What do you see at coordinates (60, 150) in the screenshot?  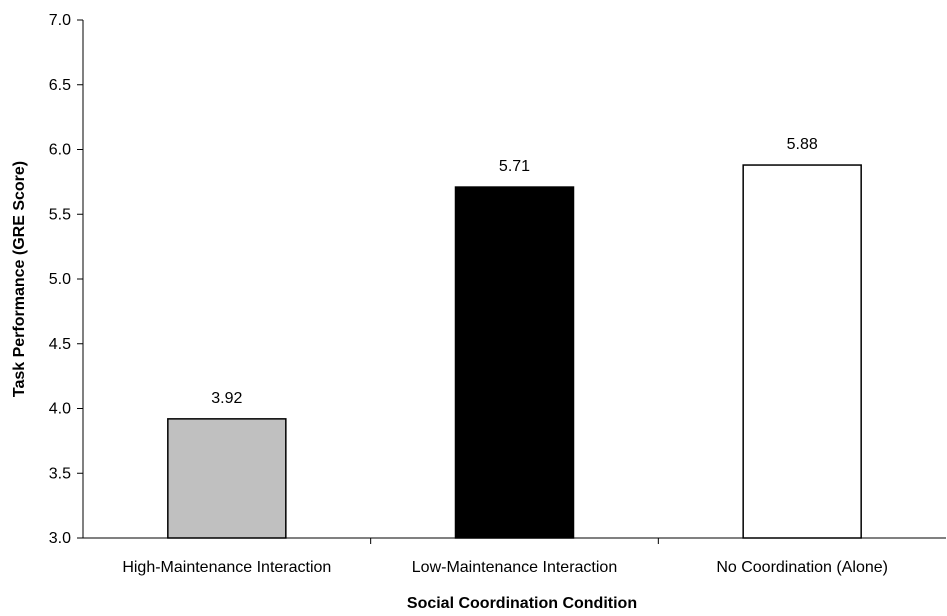 I see `y-tick-label: 6.0` at bounding box center [60, 150].